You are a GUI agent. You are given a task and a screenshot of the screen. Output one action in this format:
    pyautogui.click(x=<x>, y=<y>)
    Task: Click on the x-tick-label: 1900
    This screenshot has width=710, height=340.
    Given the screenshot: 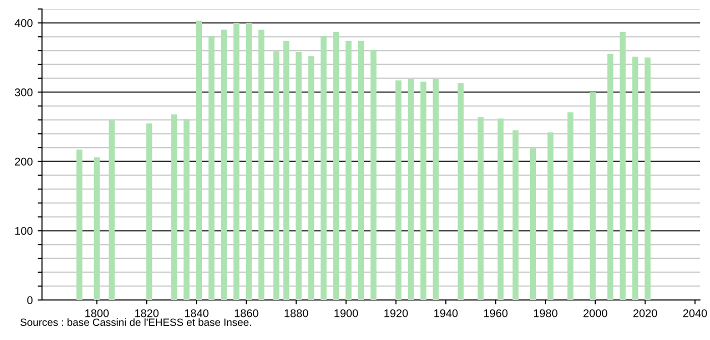 What is the action you would take?
    pyautogui.click(x=346, y=313)
    